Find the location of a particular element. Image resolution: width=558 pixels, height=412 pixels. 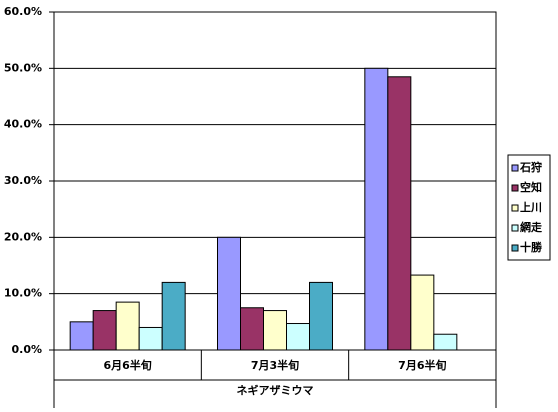

x-tick-label: 6月6半旬 is located at coordinates (128, 365).